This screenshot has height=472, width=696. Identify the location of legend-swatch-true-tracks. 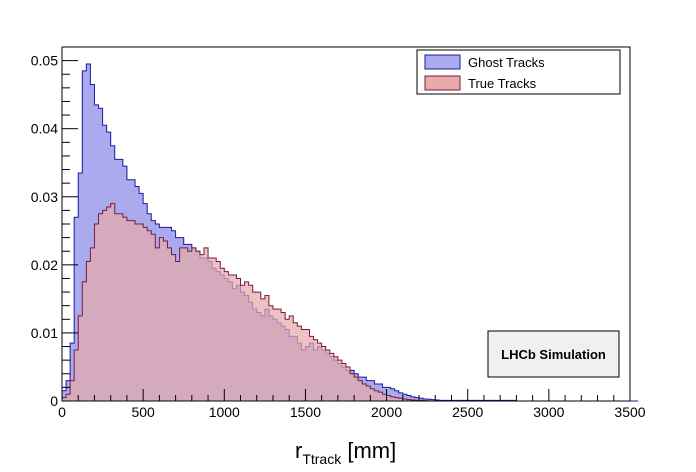
(442, 83).